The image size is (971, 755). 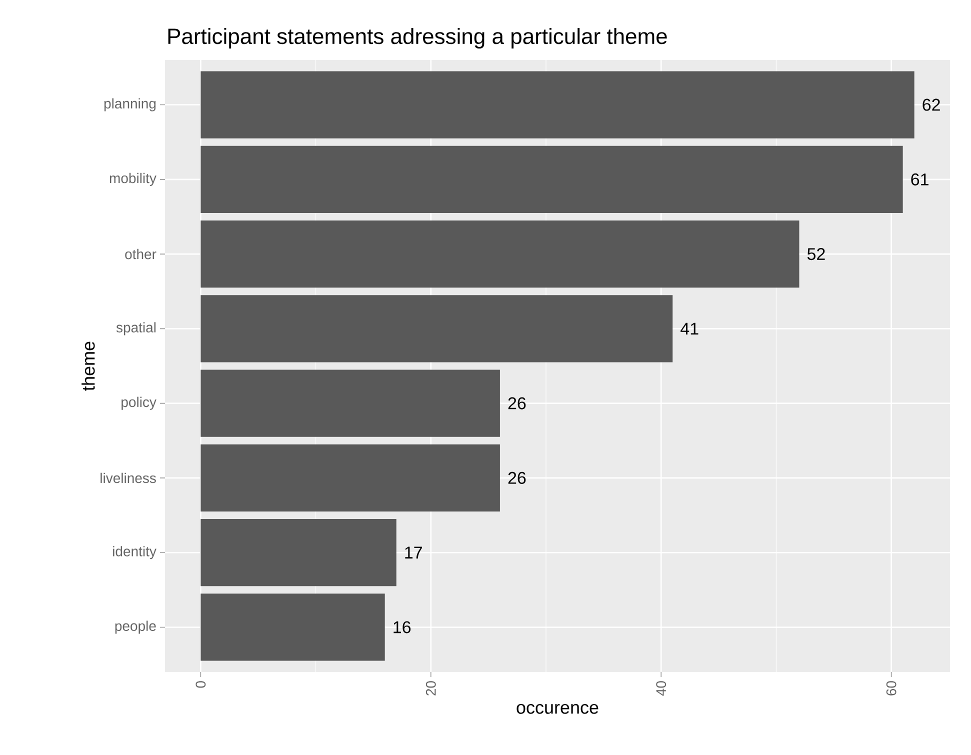 What do you see at coordinates (133, 179) in the screenshot?
I see `y-tick-label: mobility` at bounding box center [133, 179].